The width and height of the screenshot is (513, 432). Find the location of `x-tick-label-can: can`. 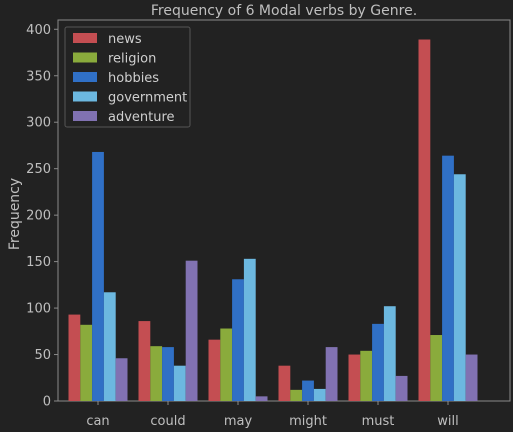

x-tick-label-can: can is located at coordinates (97, 421).